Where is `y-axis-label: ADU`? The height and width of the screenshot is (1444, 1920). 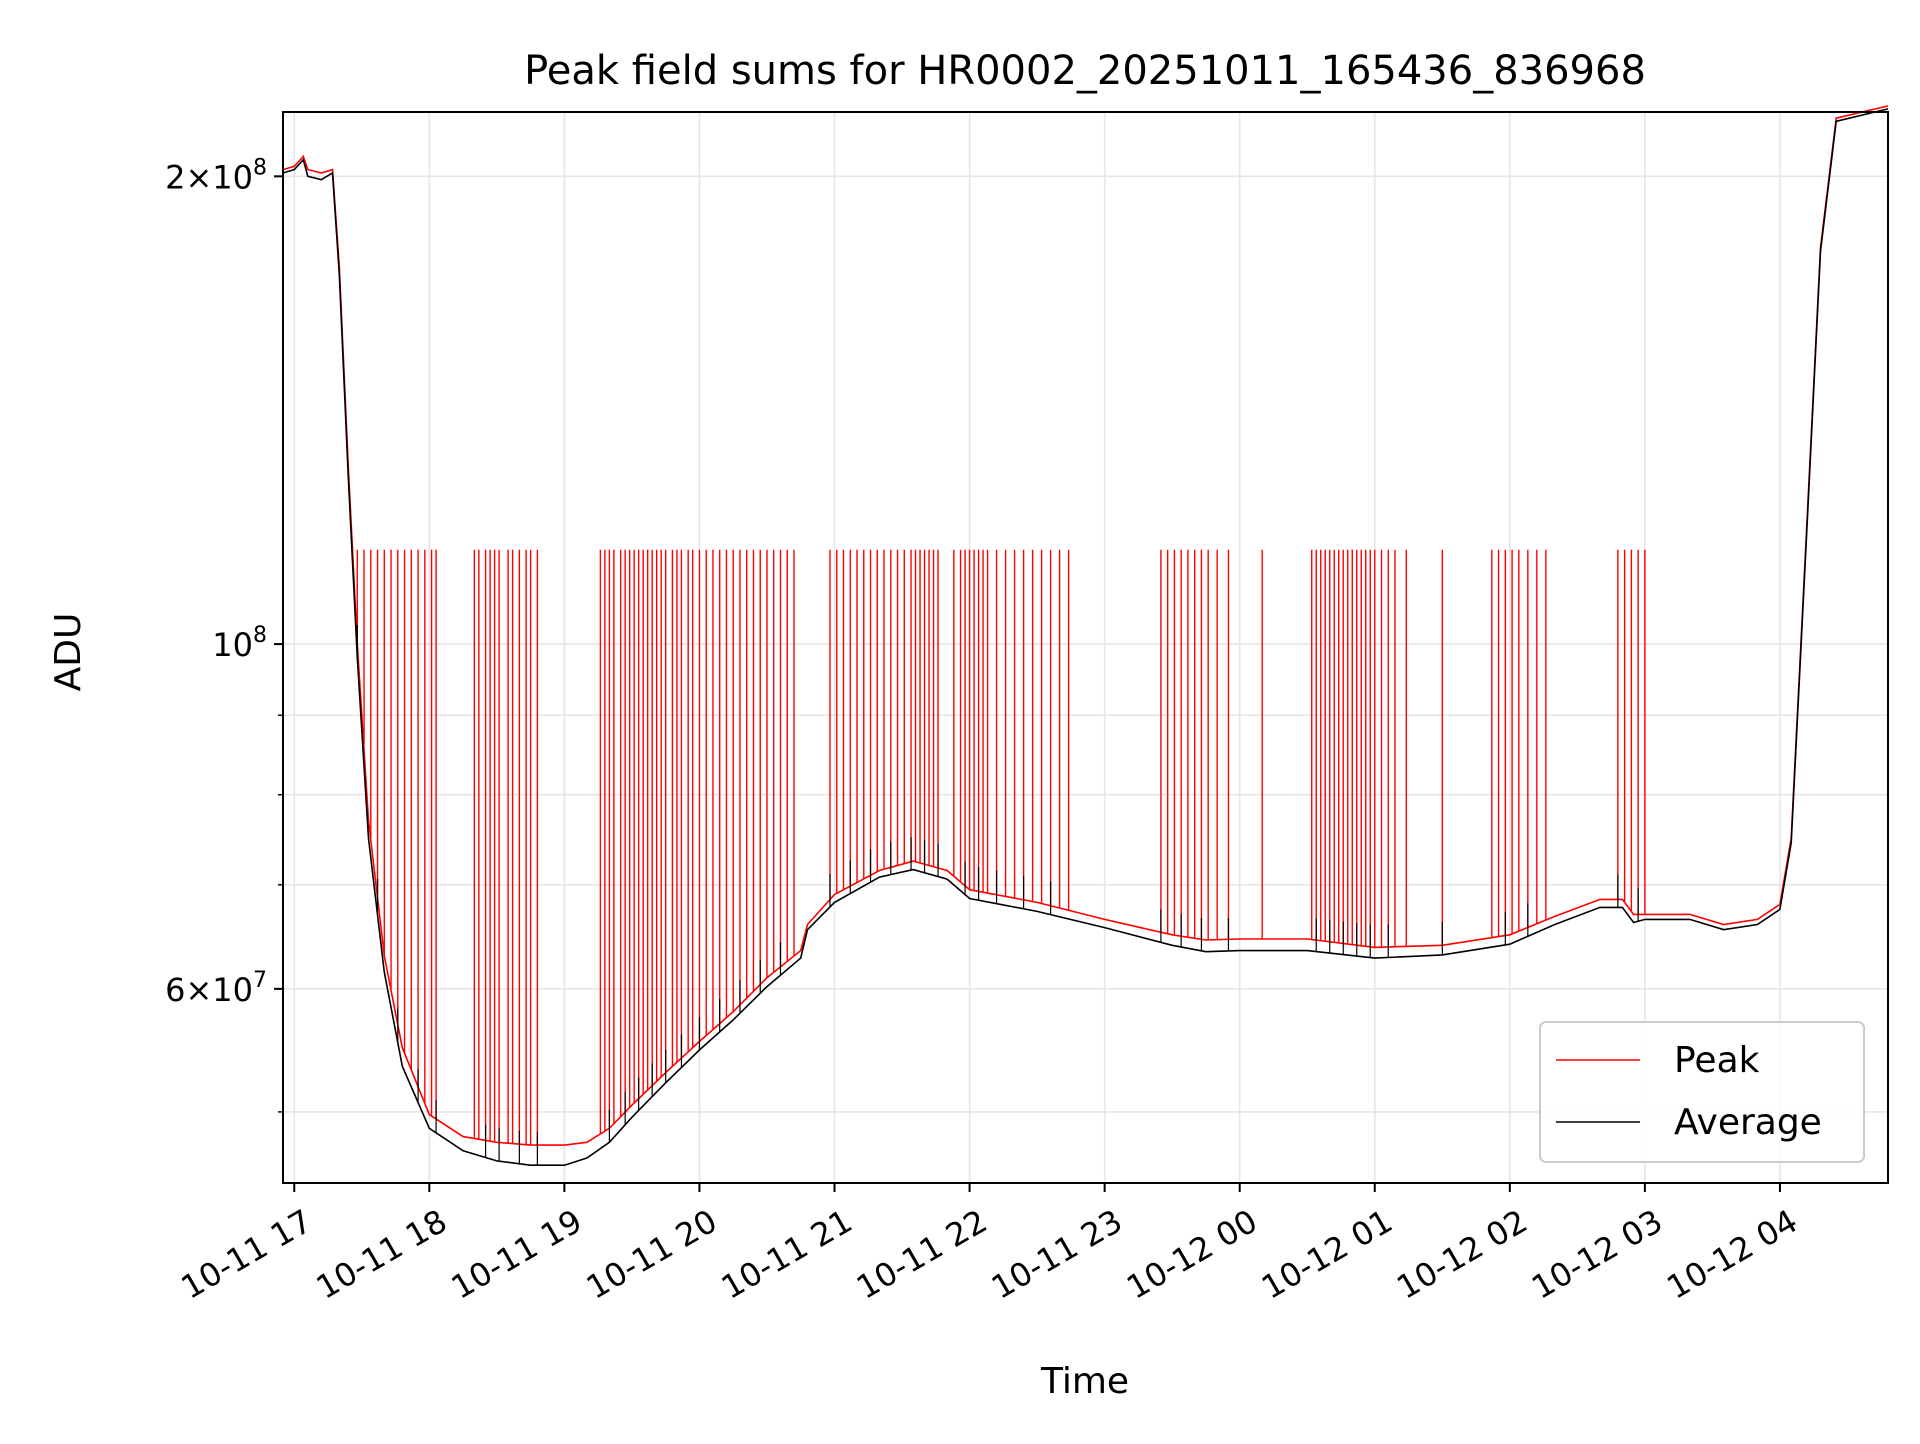 y-axis-label: ADU is located at coordinates (68, 652).